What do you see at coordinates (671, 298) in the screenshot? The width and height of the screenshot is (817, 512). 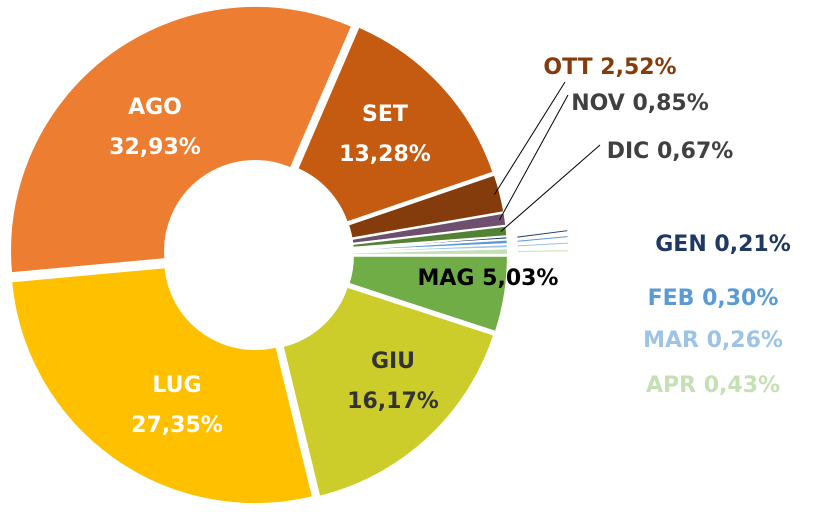 I see `slice-category-label: FEB` at bounding box center [671, 298].